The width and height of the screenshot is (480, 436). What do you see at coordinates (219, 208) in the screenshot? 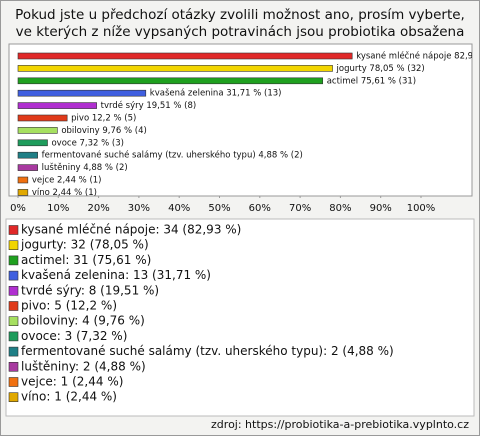
I see `x-tick-label: 50%` at bounding box center [219, 208].